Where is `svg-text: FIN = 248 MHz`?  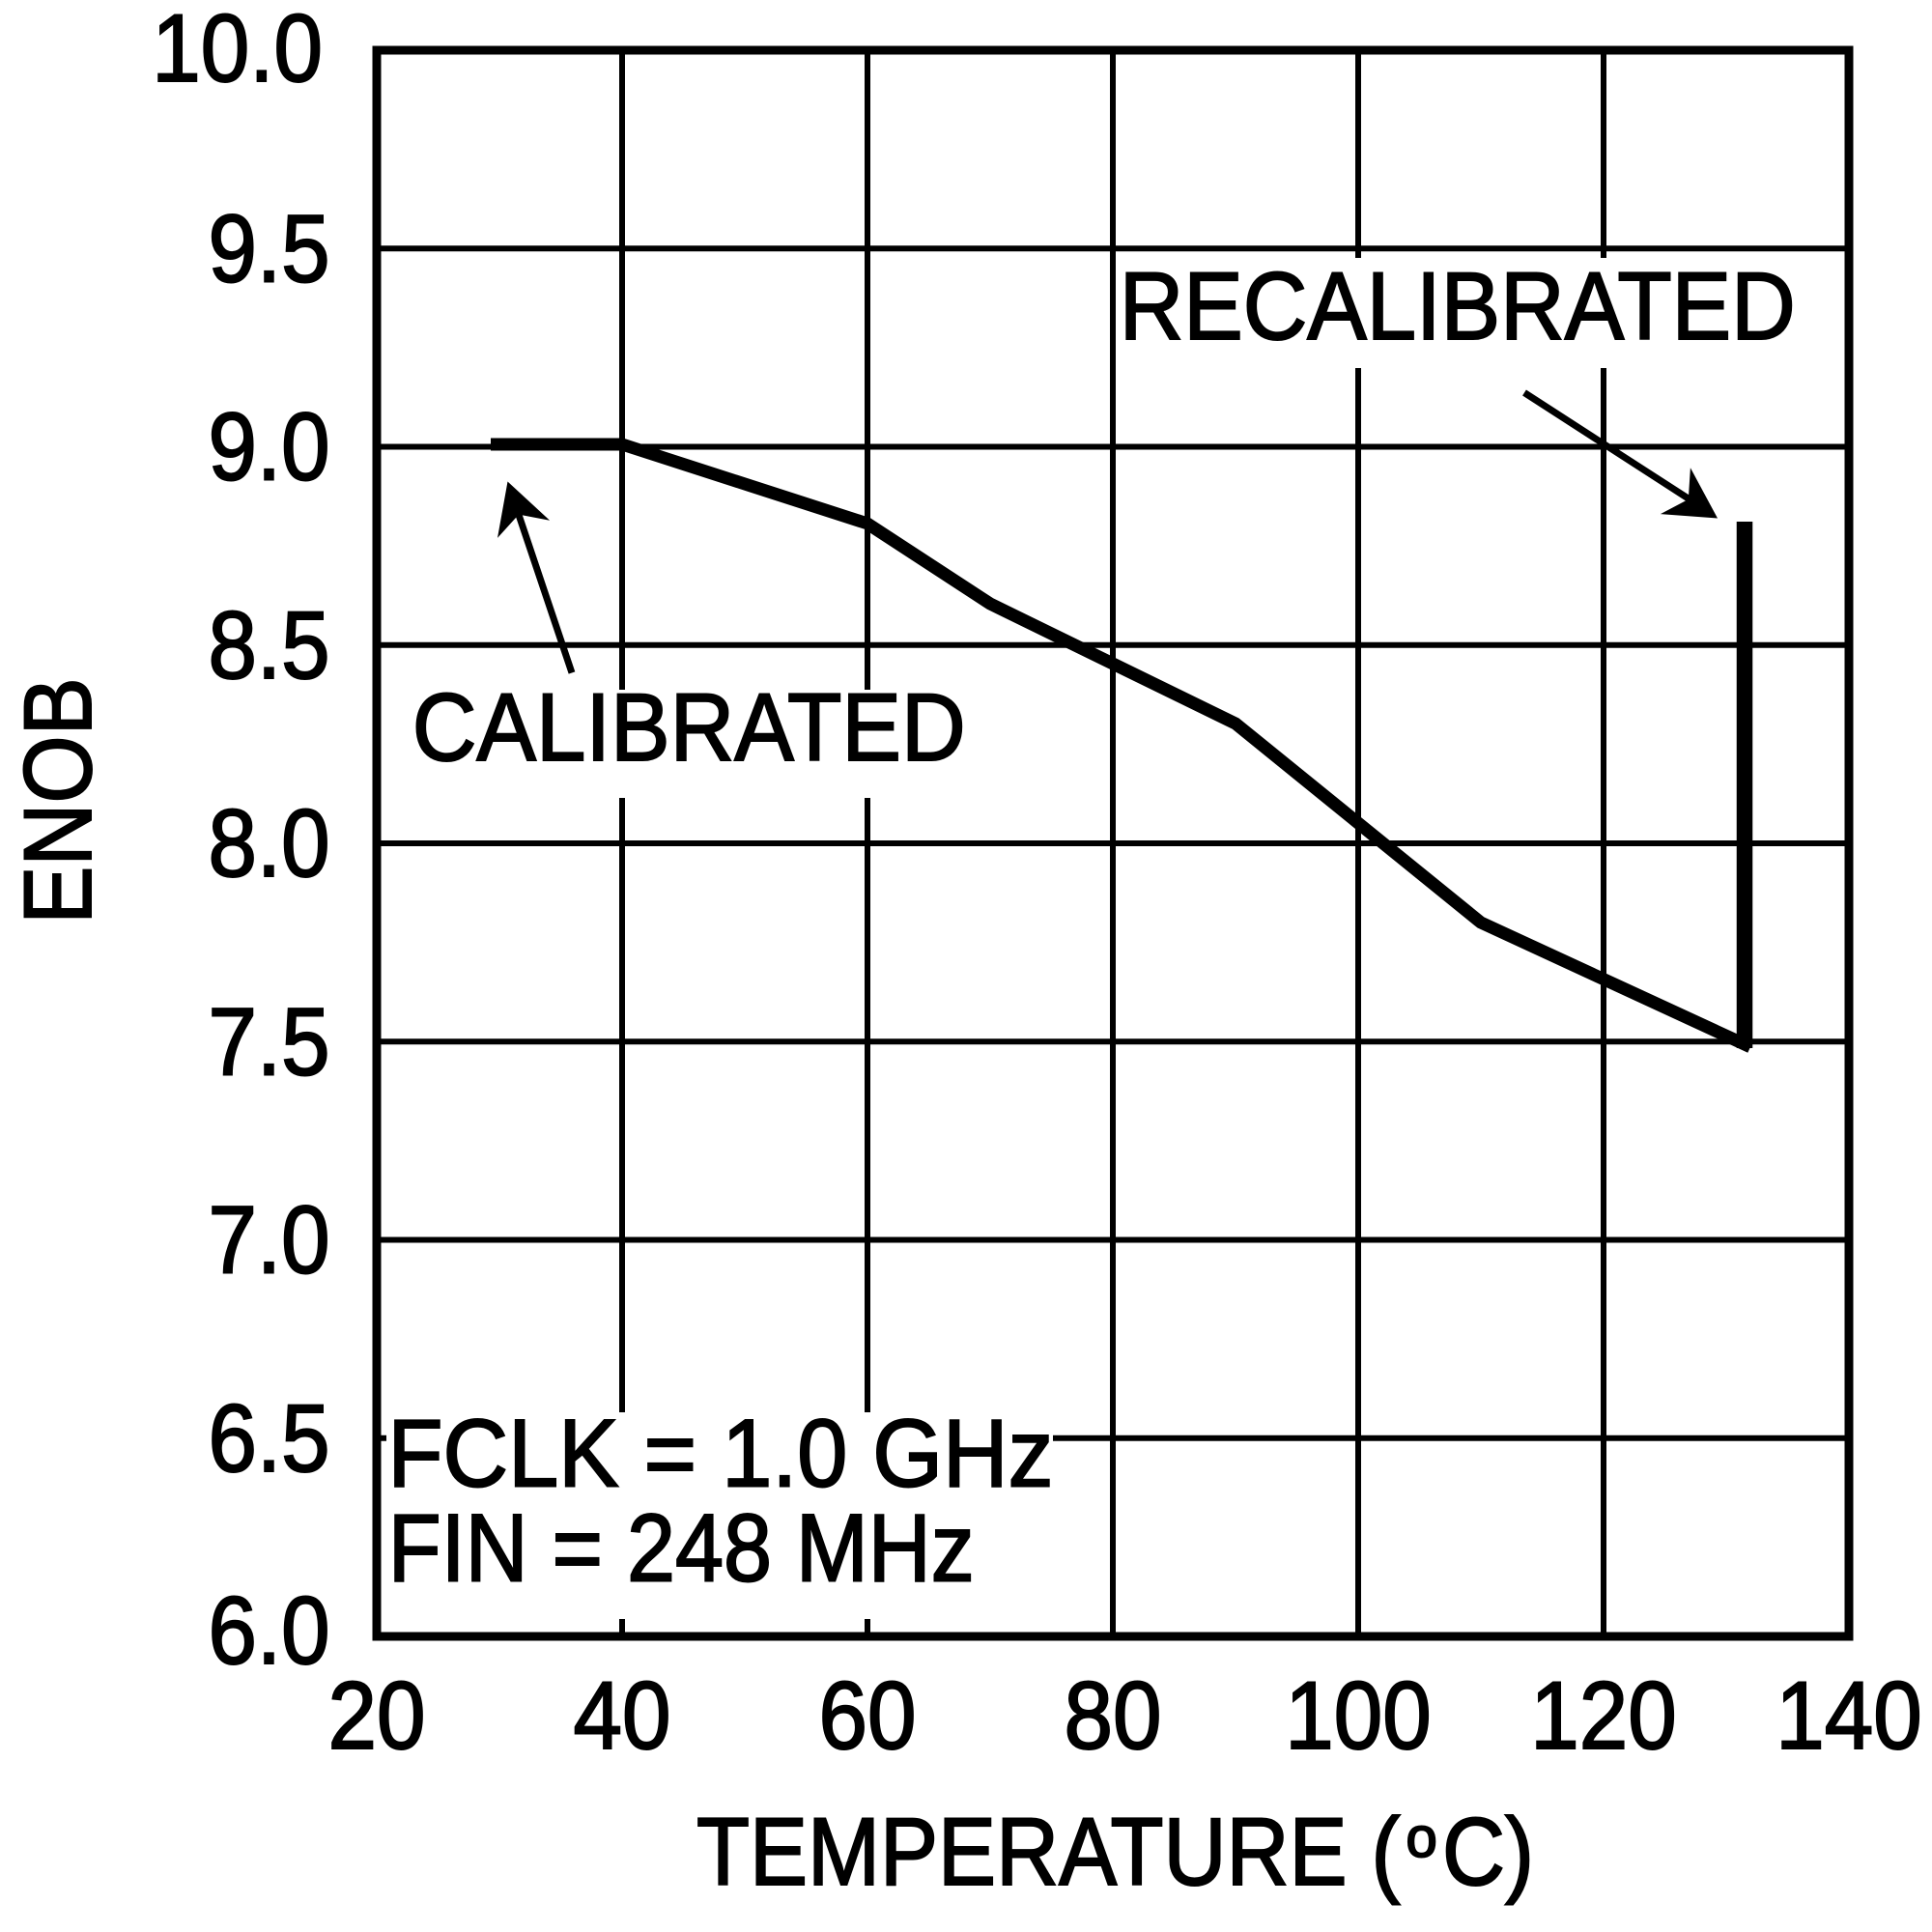 svg-text: FIN = 248 MHz is located at coordinates (681, 1548).